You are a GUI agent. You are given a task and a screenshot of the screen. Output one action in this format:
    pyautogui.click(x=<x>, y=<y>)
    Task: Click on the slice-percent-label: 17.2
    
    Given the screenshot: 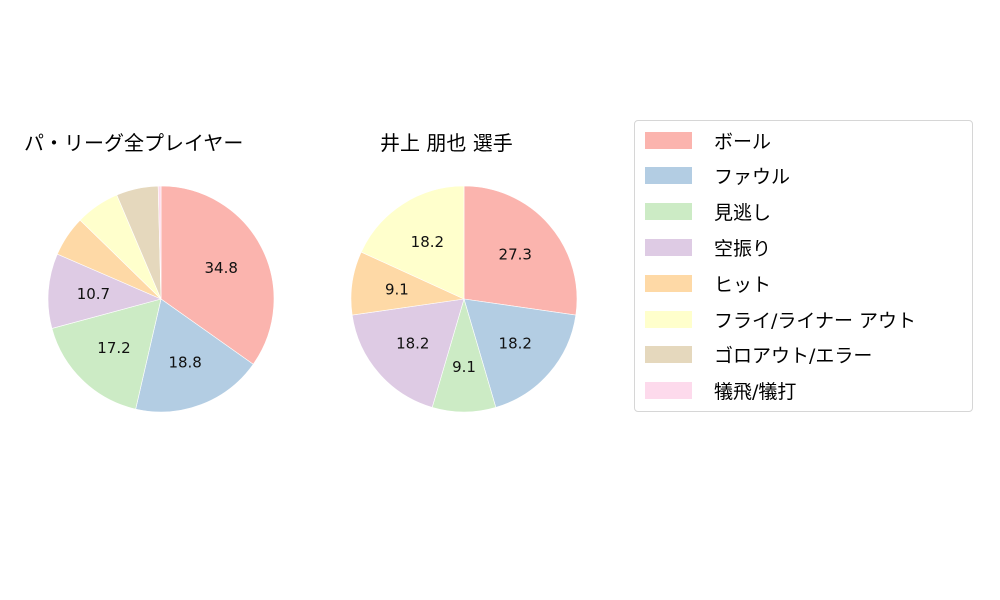 What is the action you would take?
    pyautogui.click(x=113, y=348)
    